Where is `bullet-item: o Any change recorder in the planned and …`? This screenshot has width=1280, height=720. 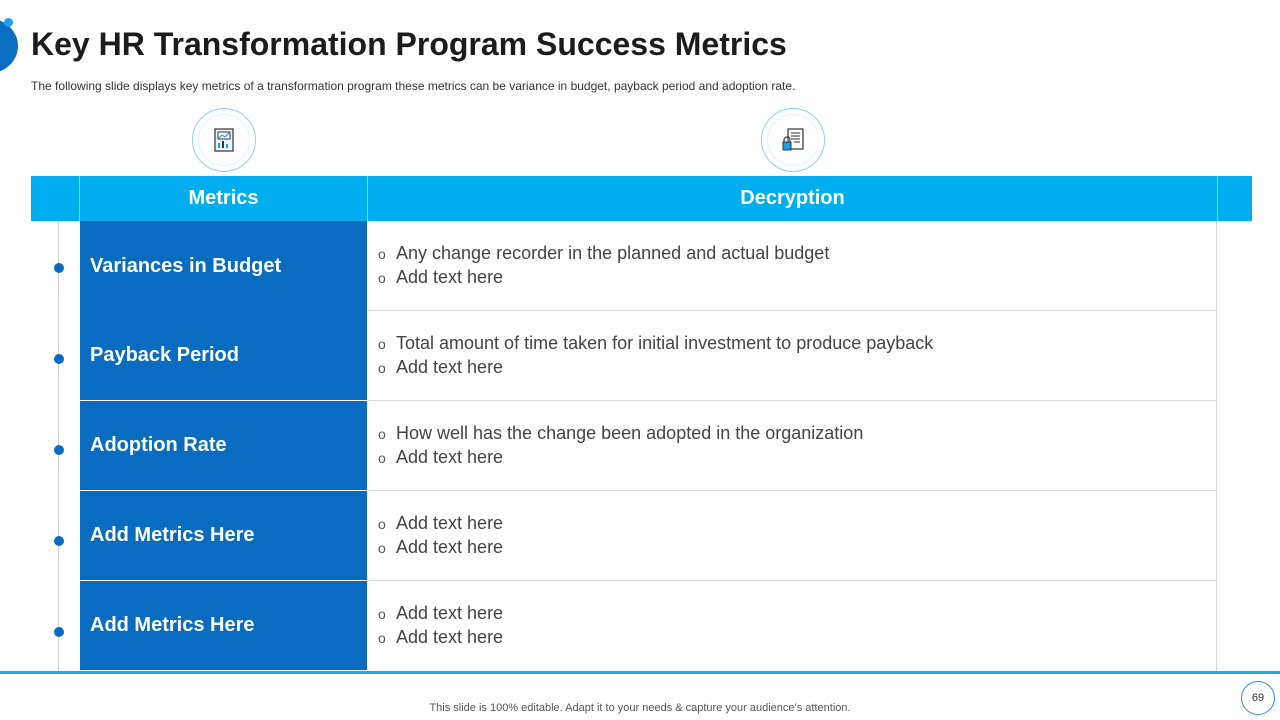 bullet-item: o Any change recorder in the planned and … is located at coordinates (797, 254).